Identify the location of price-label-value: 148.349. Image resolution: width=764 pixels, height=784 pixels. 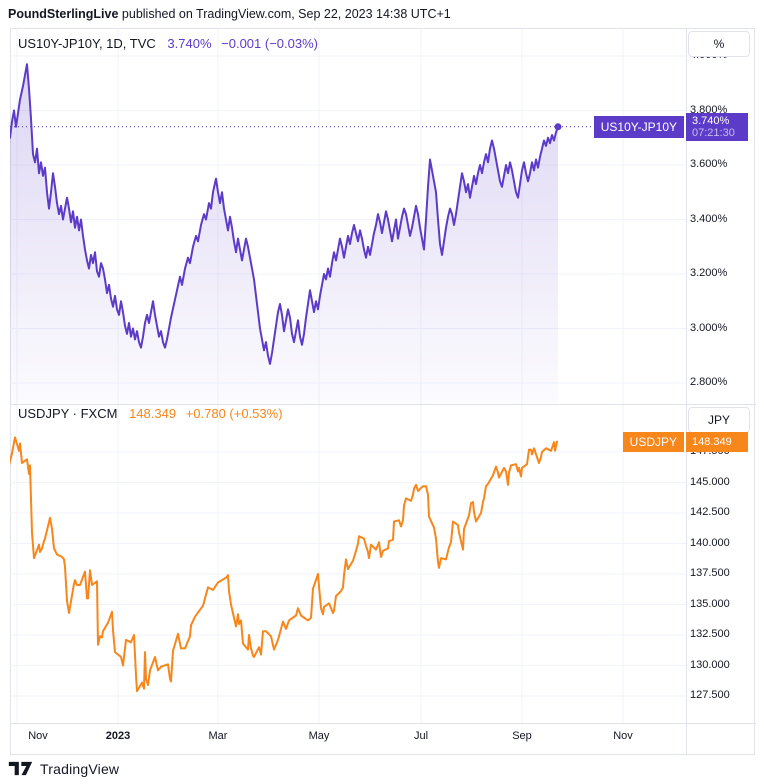
(712, 441).